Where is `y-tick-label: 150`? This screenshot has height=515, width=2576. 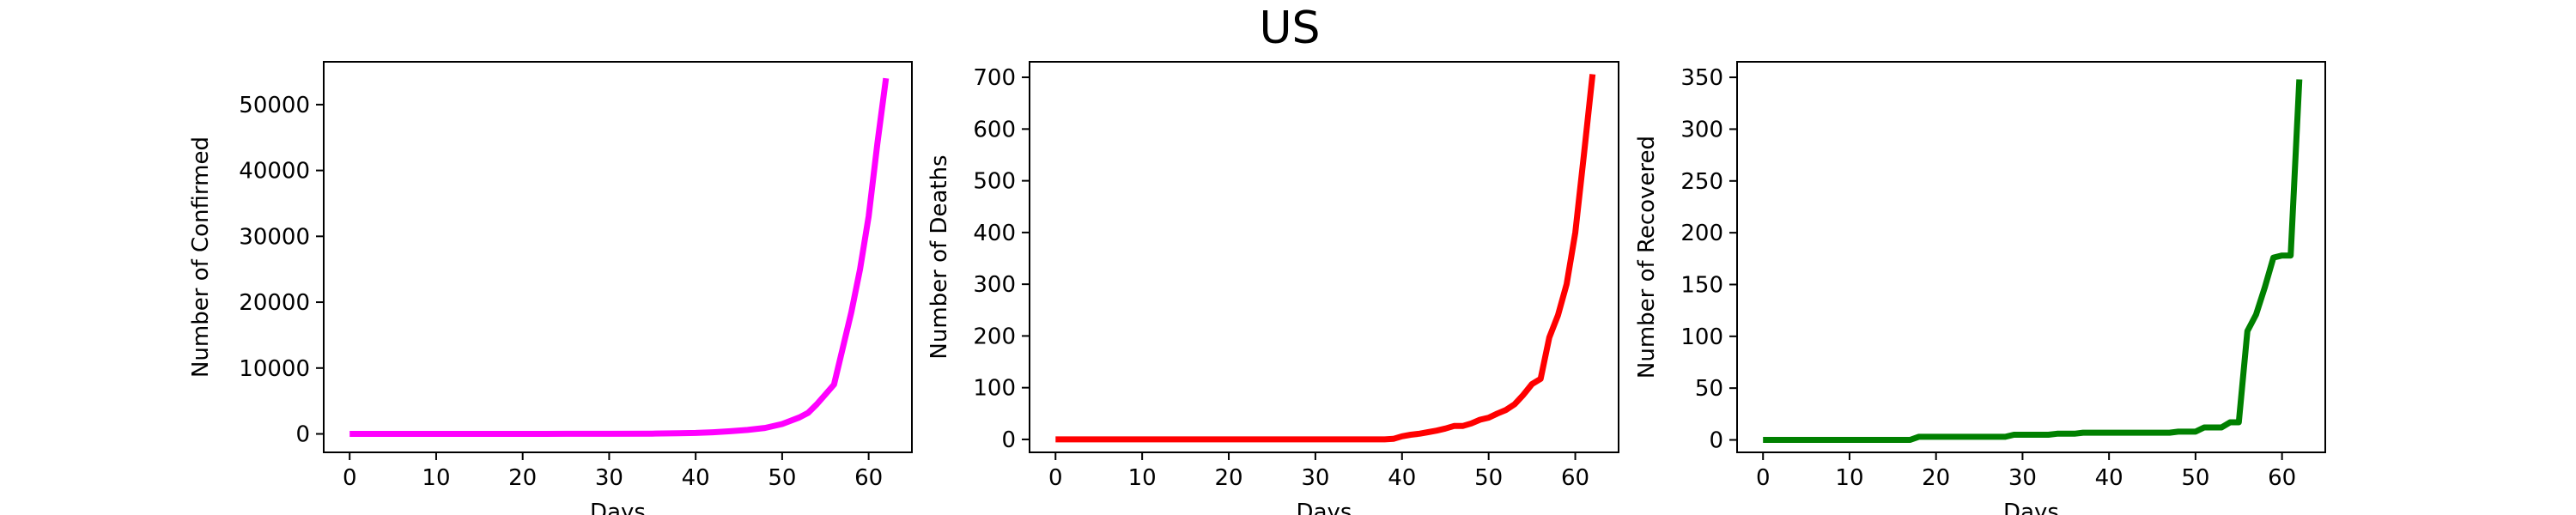
y-tick-label: 150 is located at coordinates (1701, 285).